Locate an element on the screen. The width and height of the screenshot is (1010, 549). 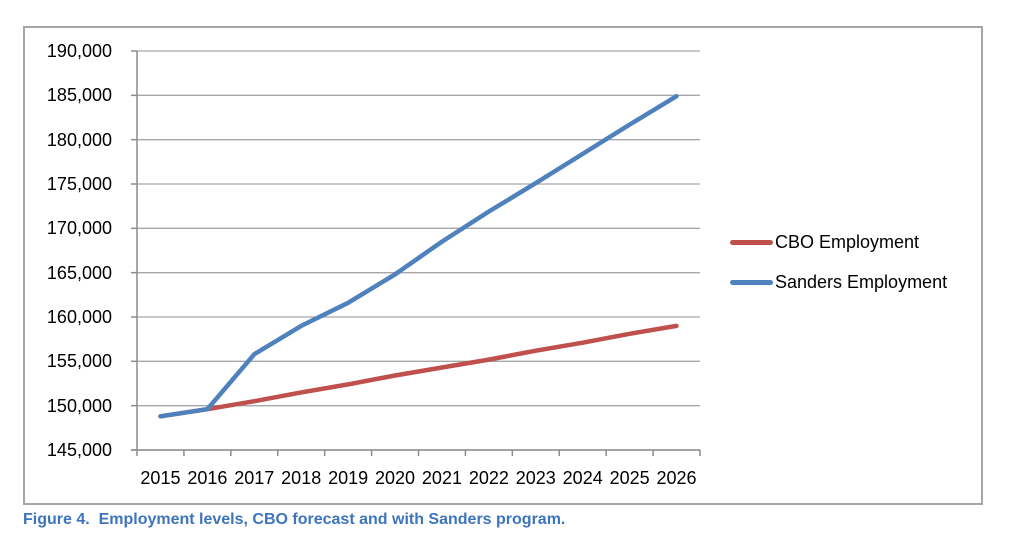
legend-label: Sanders Employment is located at coordinates (861, 282).